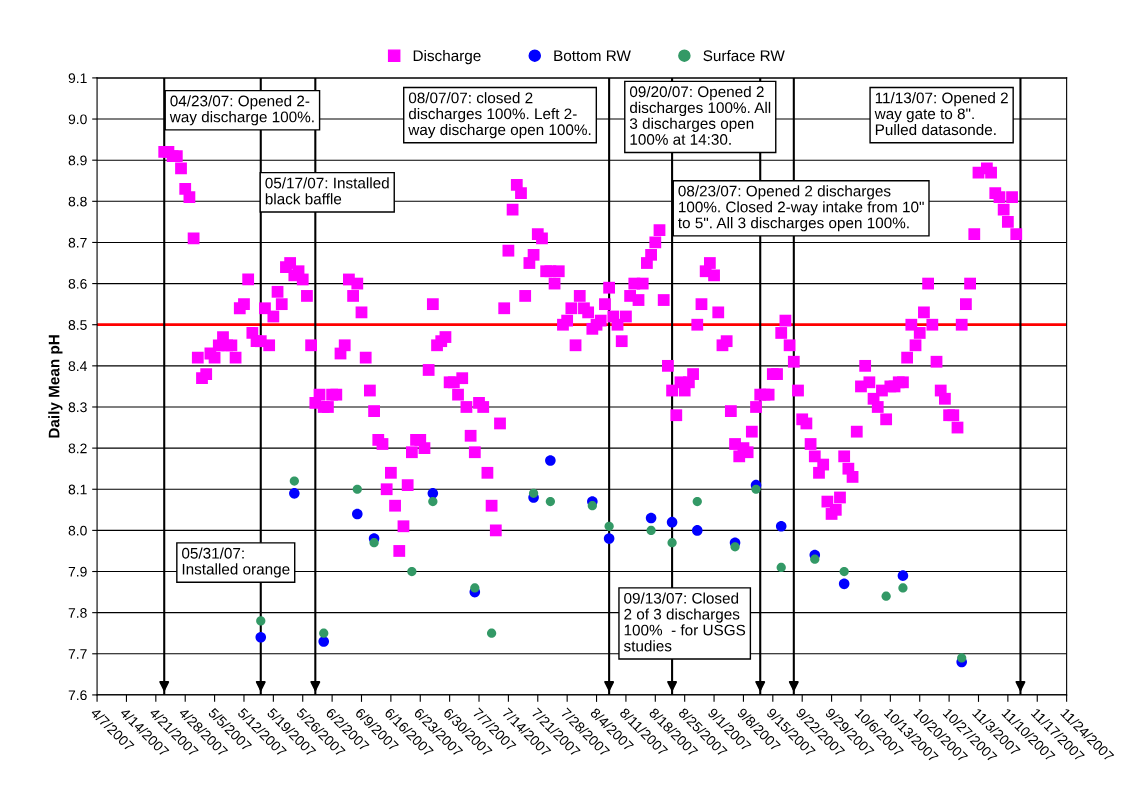 Image resolution: width=1142 pixels, height=787 pixels. What do you see at coordinates (499, 115) in the screenshot?
I see `annotation: 08/07/07: closed 2 discharges 100%. Left 2- way discharge open 100%.` at bounding box center [499, 115].